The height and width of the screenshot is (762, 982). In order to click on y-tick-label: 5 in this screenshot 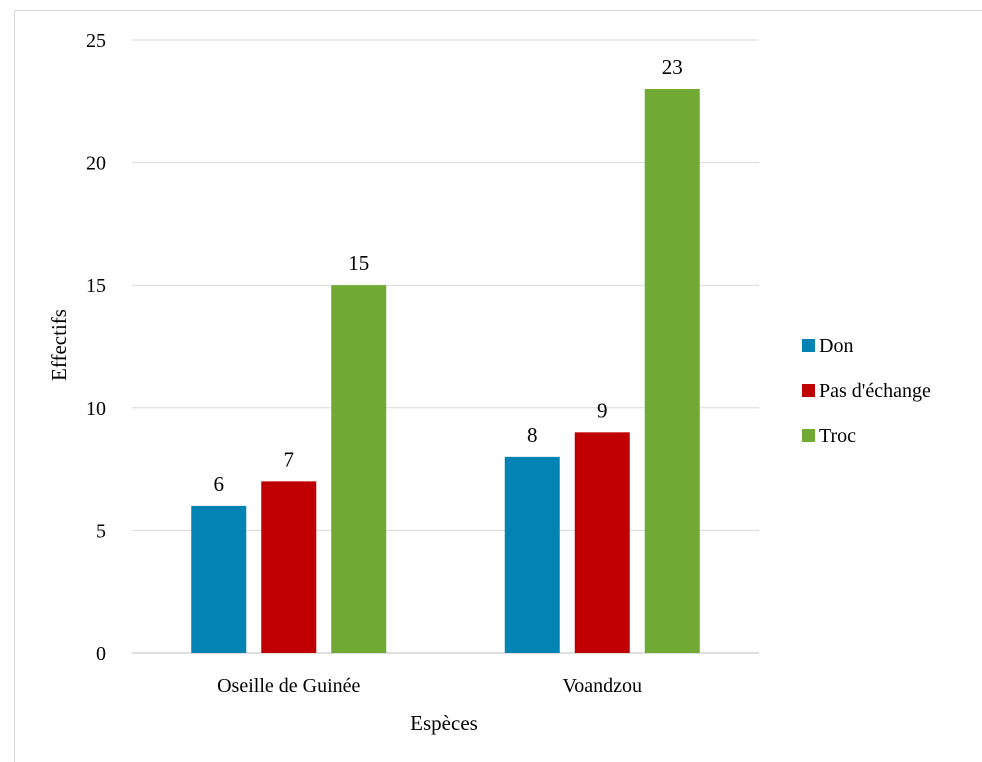, I will do `click(101, 531)`.